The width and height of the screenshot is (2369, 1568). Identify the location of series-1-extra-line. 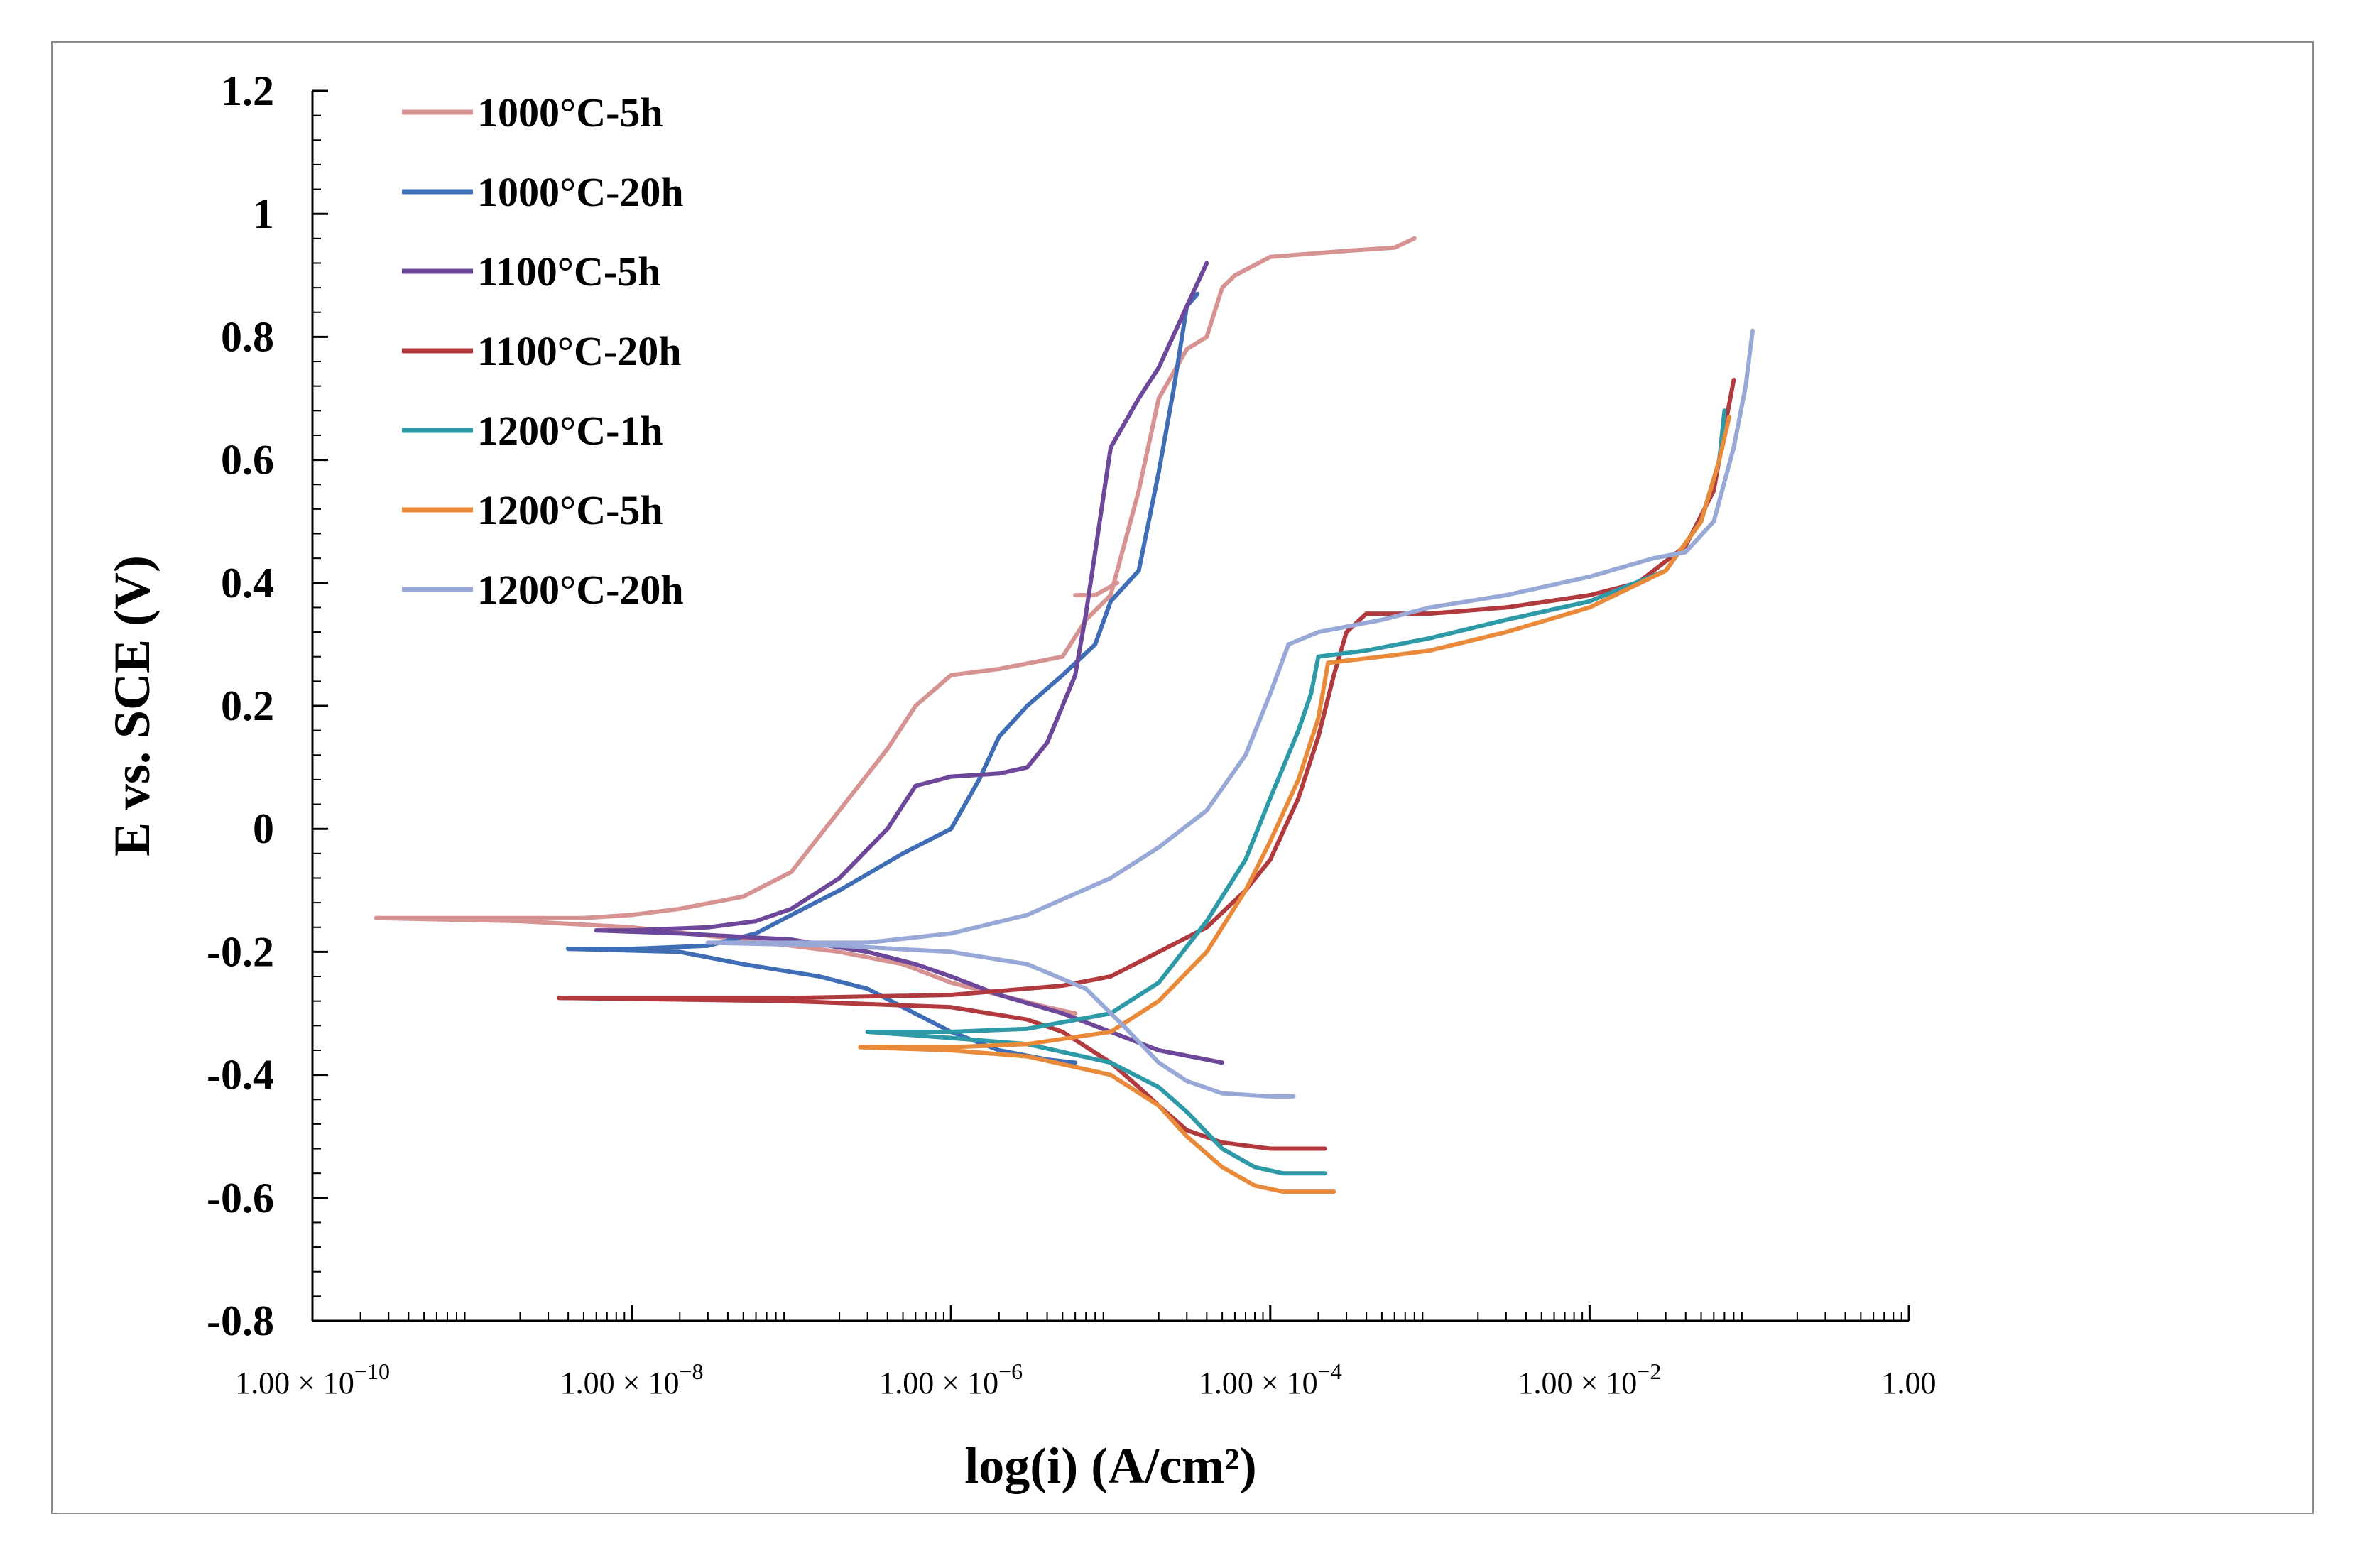
(1097, 589).